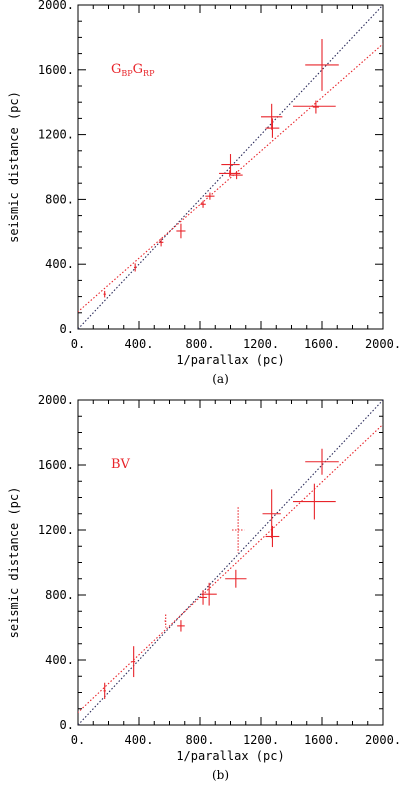  Describe the element at coordinates (220, 775) in the screenshot. I see `panel-caption: (b)` at that location.